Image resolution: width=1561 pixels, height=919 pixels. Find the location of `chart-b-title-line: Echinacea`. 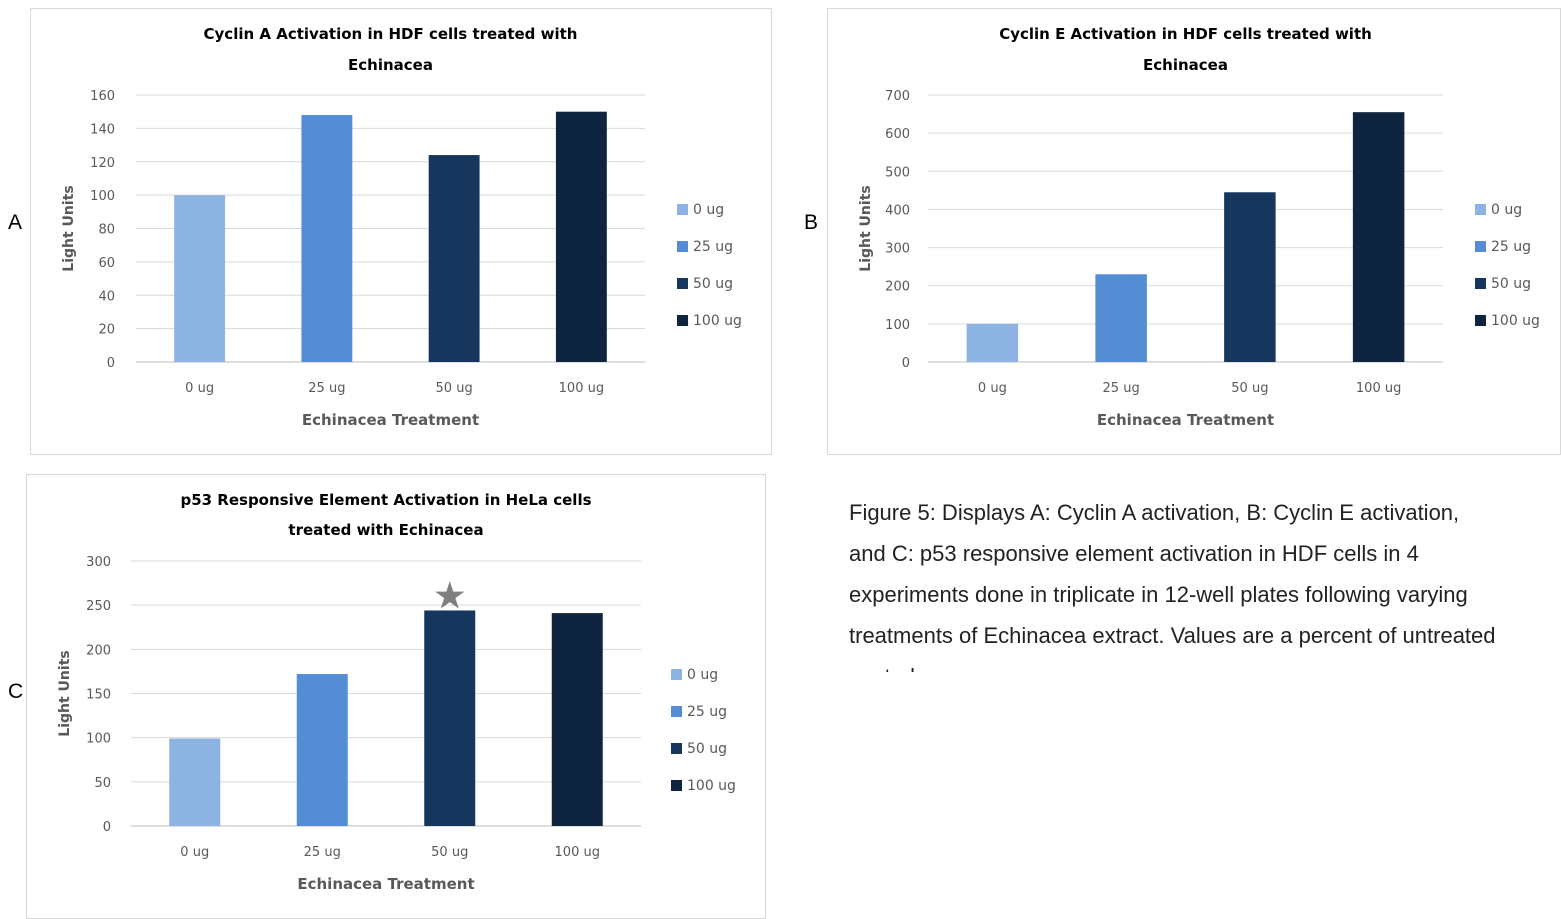

chart-b-title-line: Echinacea is located at coordinates (1185, 65).